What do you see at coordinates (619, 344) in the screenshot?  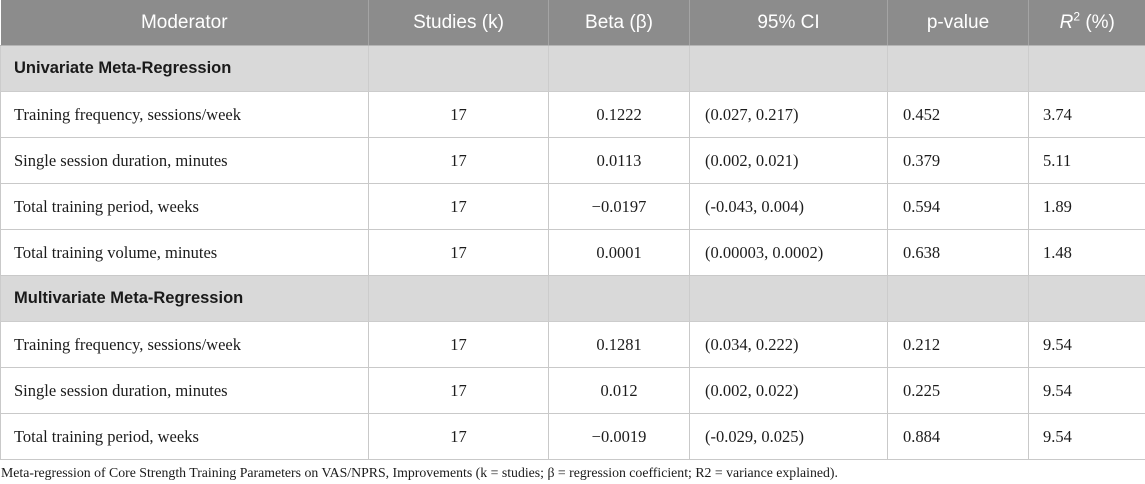 I see `beta-cell: 0.1281` at bounding box center [619, 344].